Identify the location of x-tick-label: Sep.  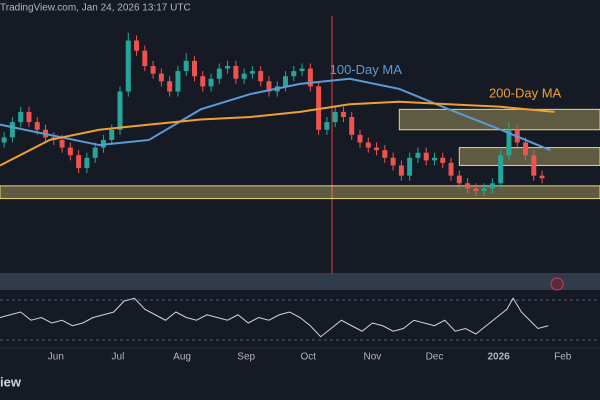
(246, 357).